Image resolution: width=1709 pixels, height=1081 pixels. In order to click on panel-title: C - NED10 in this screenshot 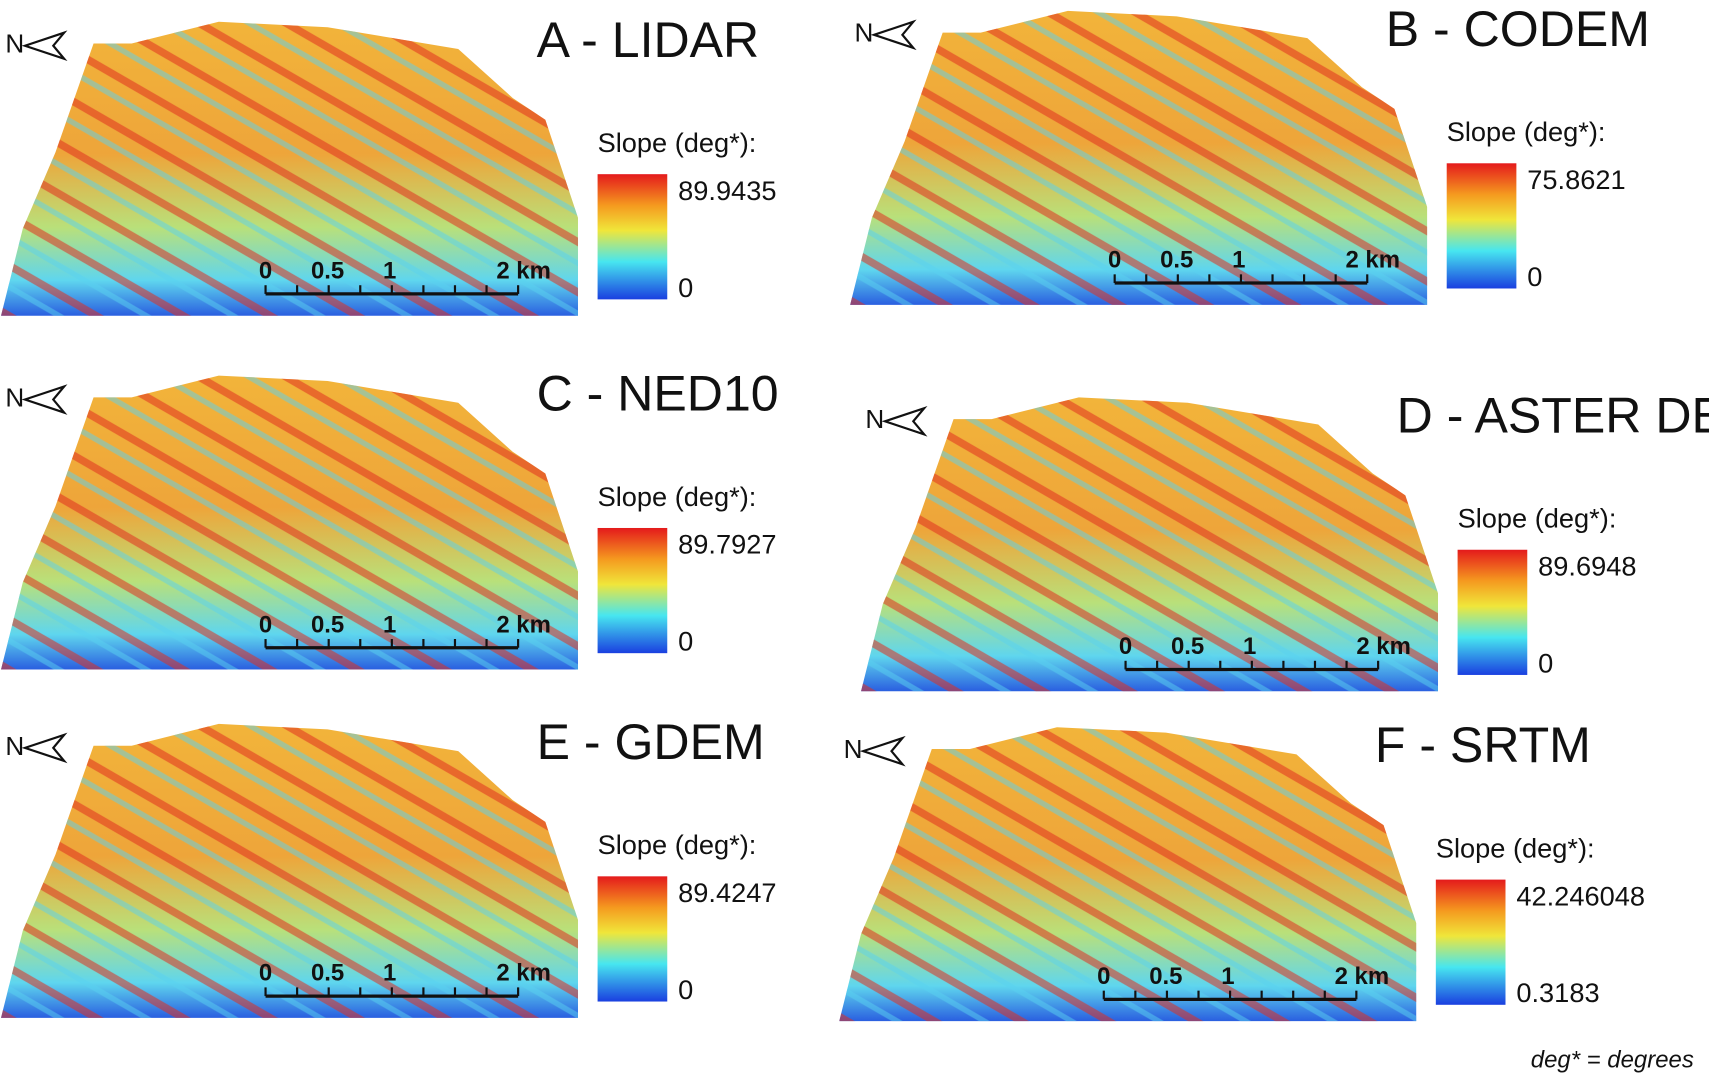, I will do `click(658, 394)`.